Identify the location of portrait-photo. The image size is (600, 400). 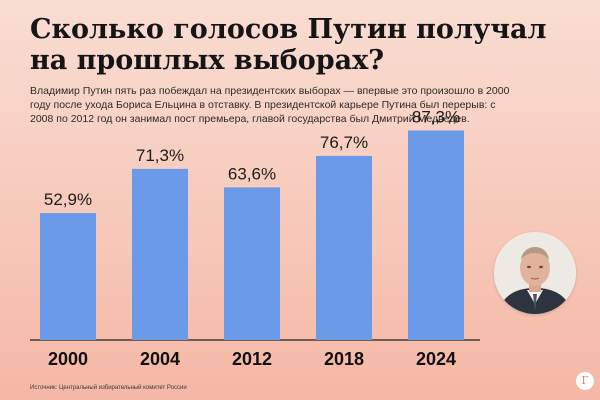
(535, 273).